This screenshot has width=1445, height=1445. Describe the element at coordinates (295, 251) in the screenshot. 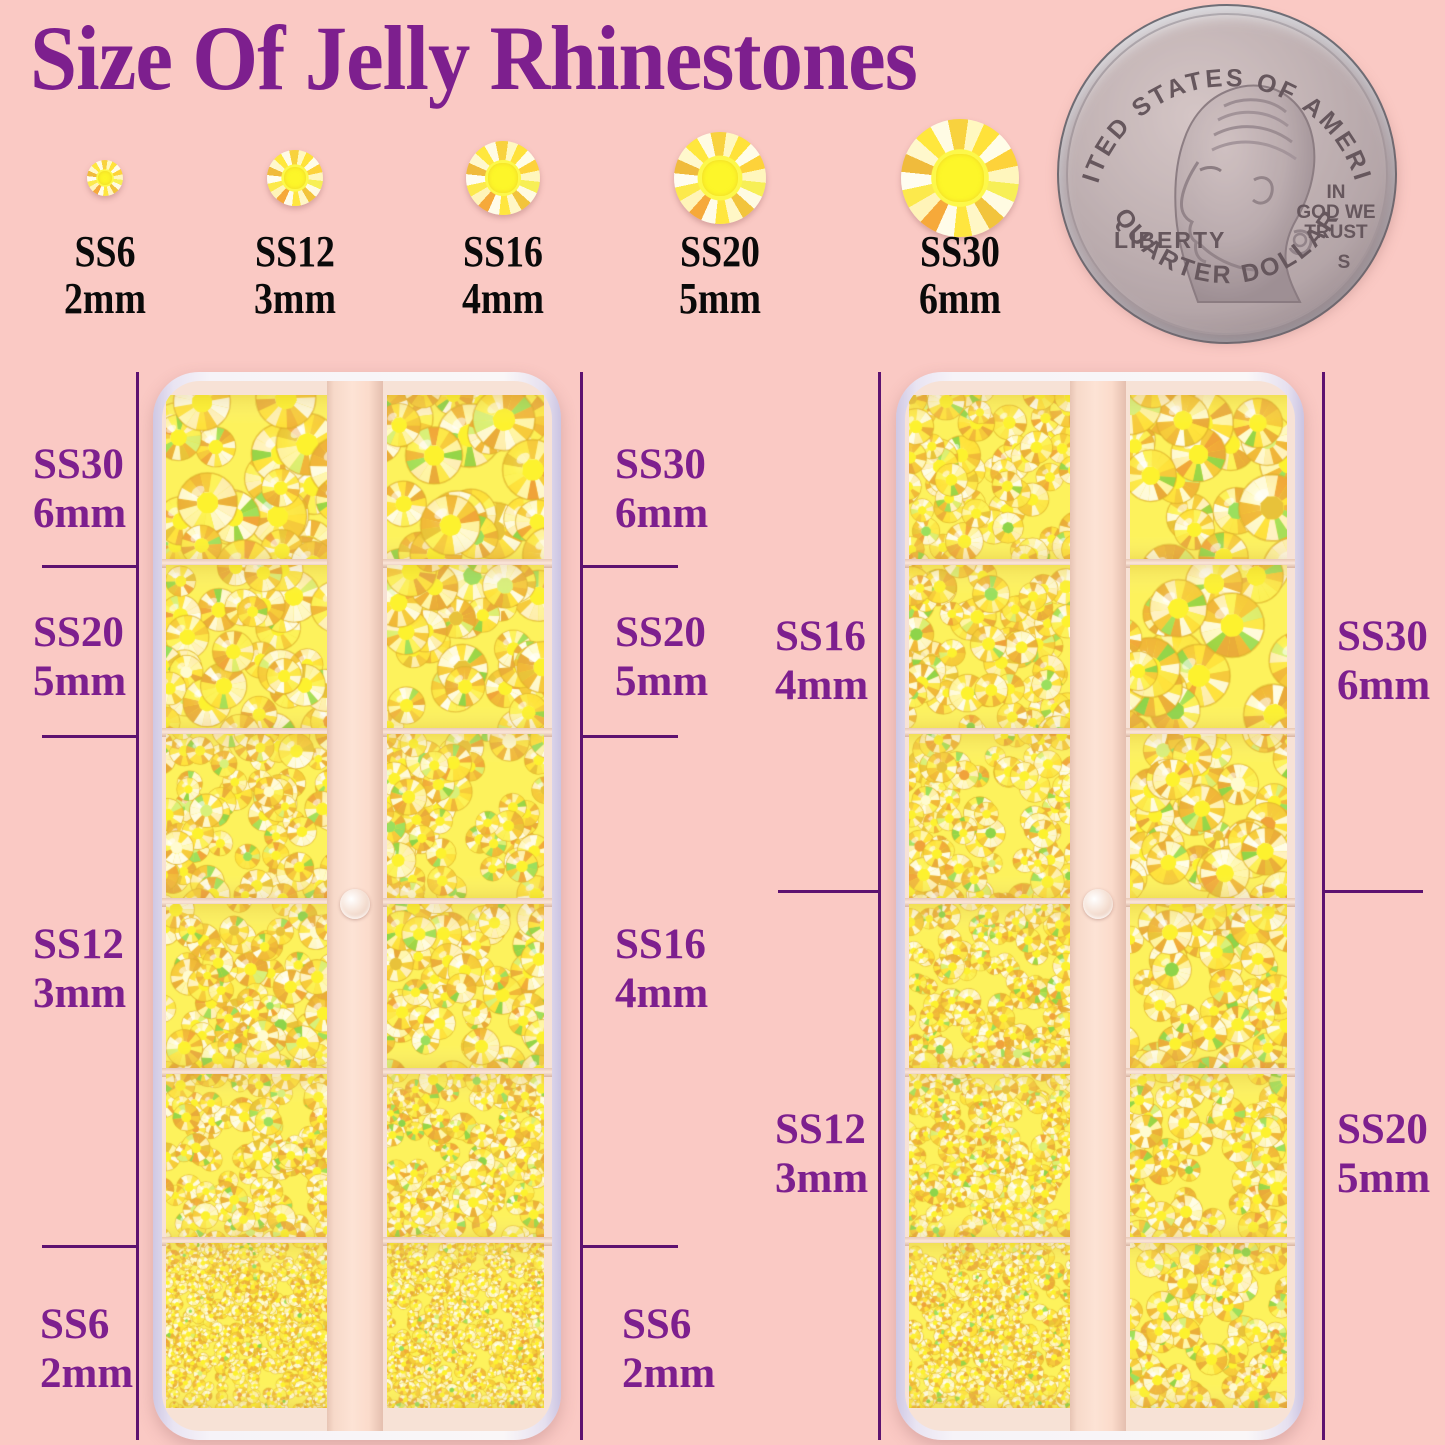

I see `size-code: SS12` at that location.